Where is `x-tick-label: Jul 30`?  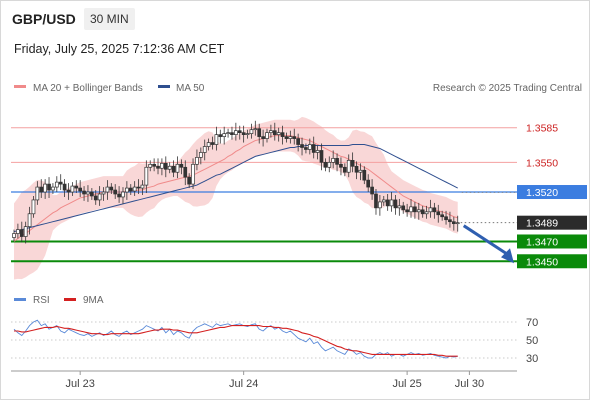 x-tick-label: Jul 30 is located at coordinates (469, 384).